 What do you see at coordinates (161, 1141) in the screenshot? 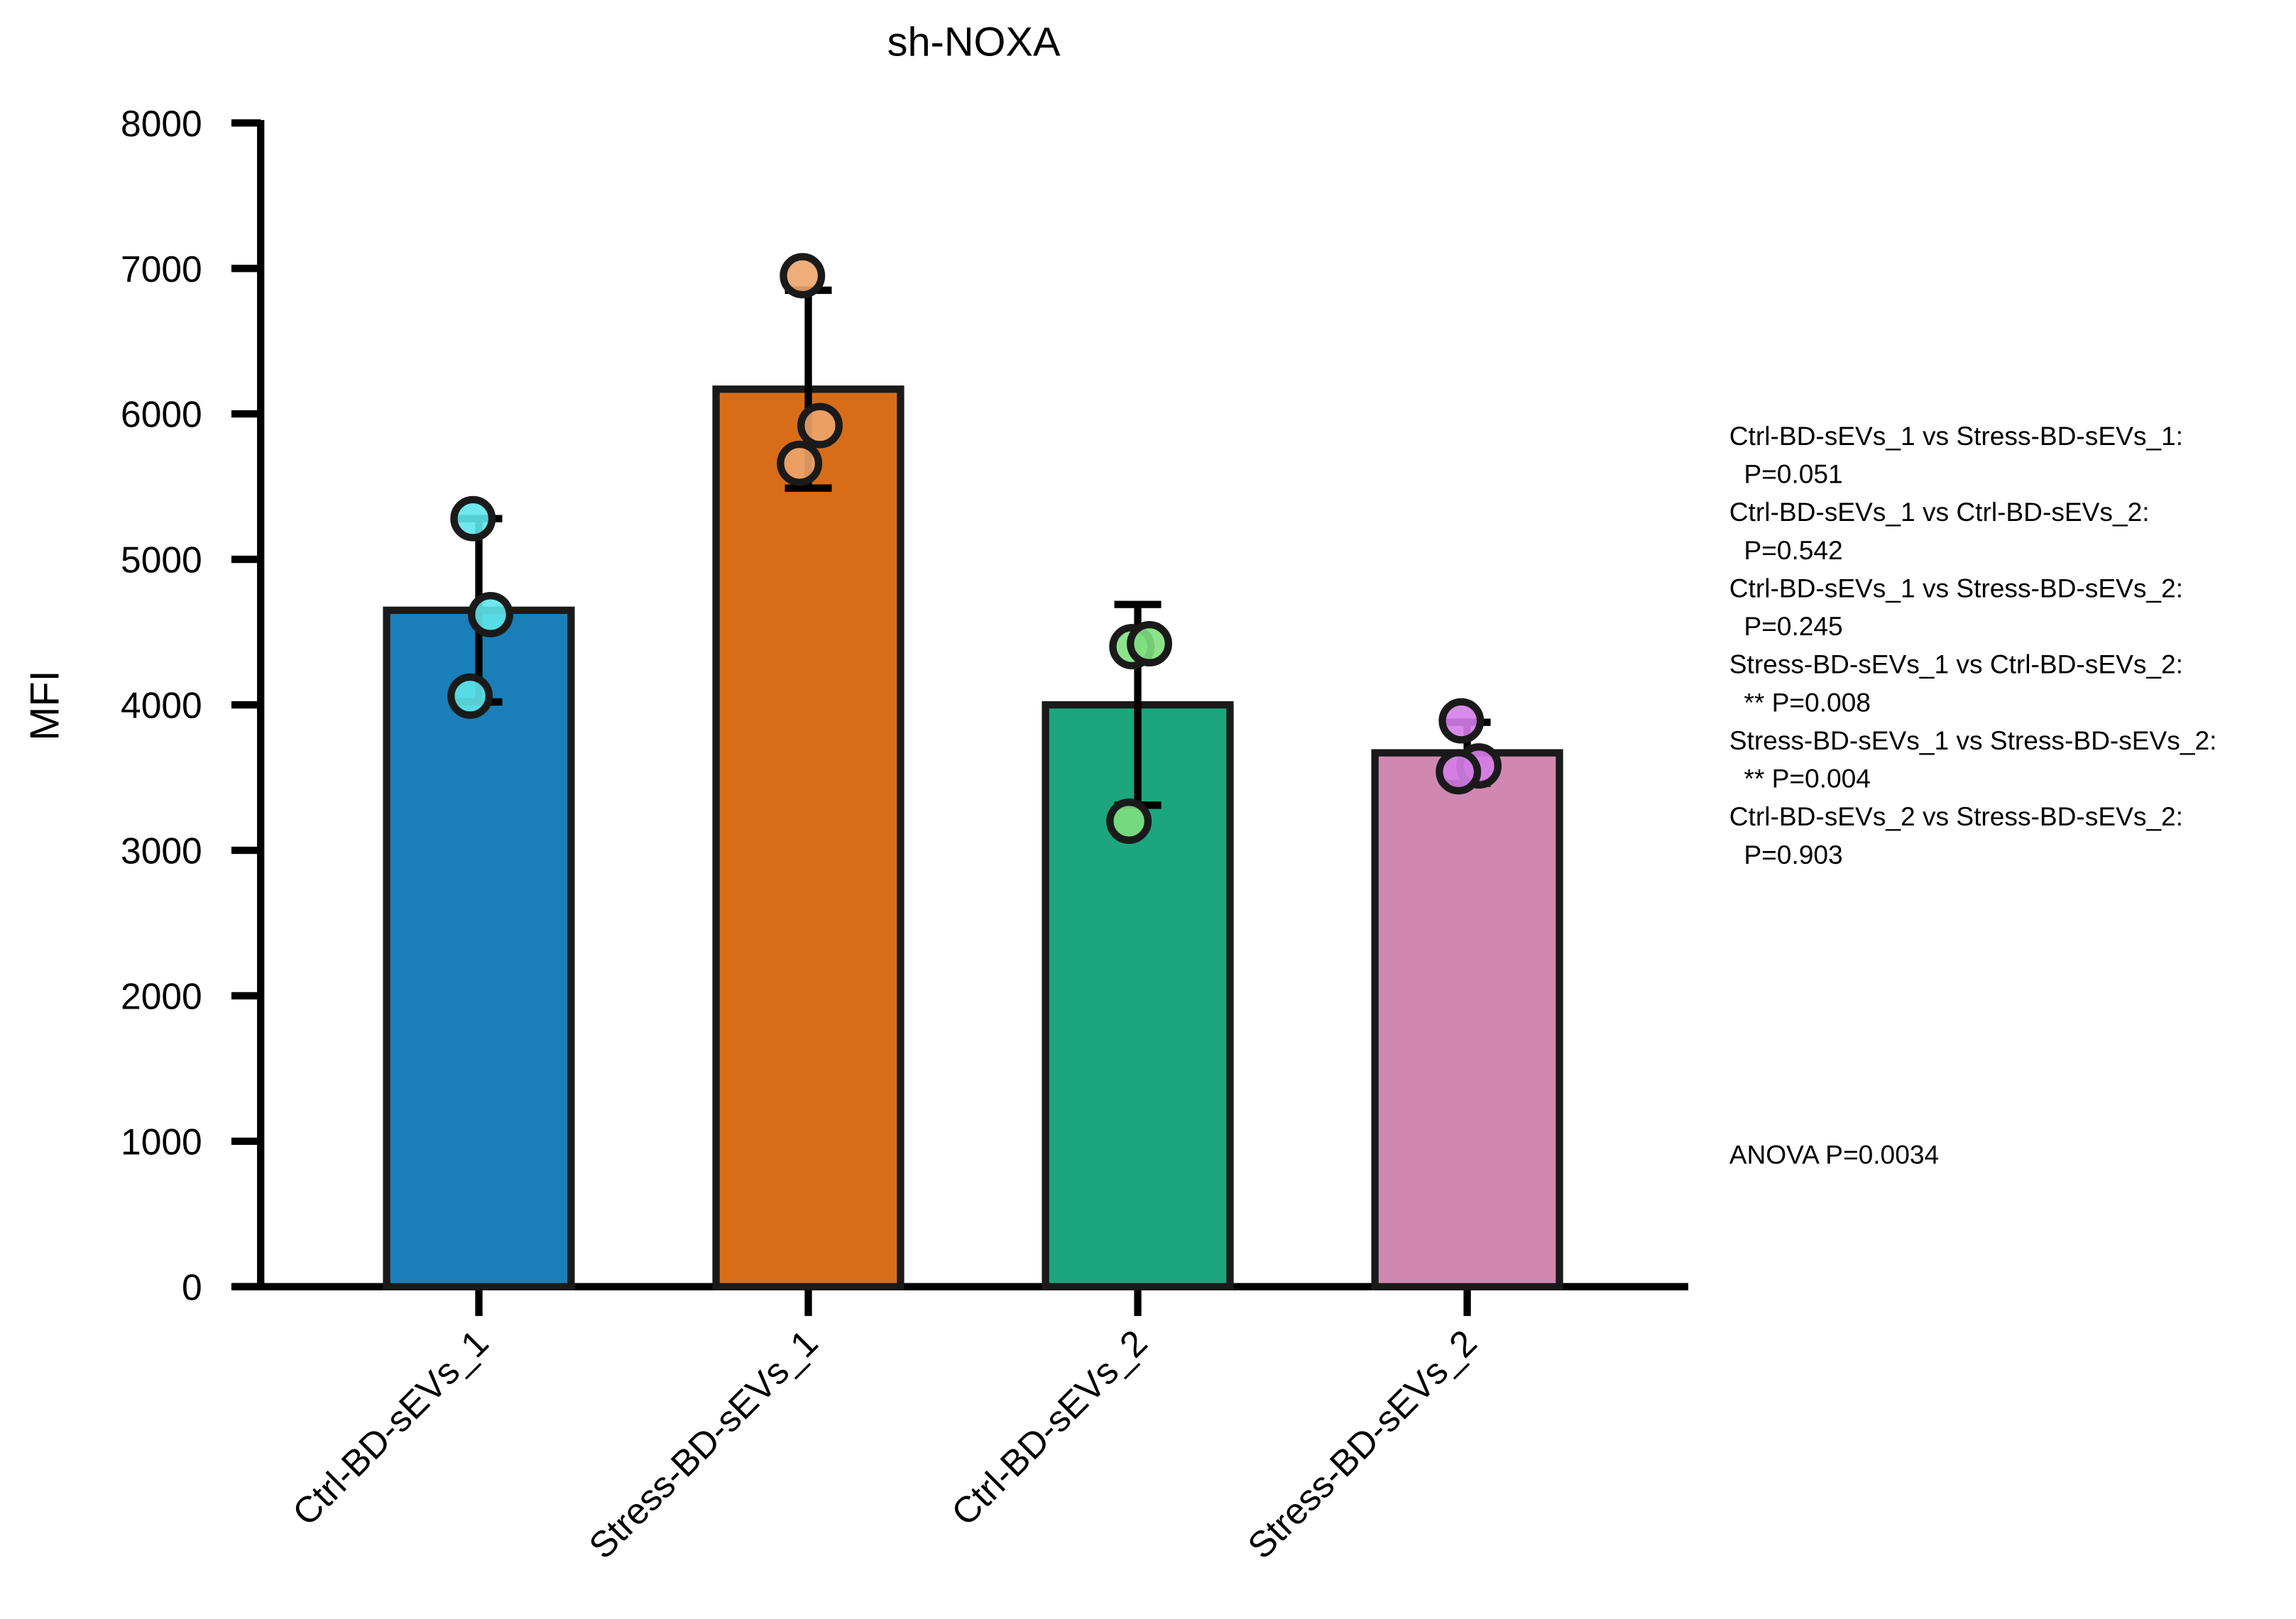
I see `y-tick-label: 1000` at bounding box center [161, 1141].